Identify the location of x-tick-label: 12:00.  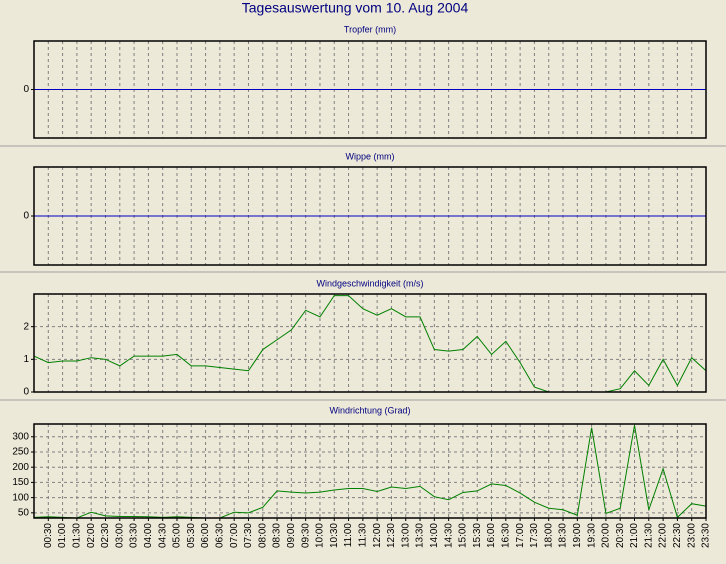
(377, 535).